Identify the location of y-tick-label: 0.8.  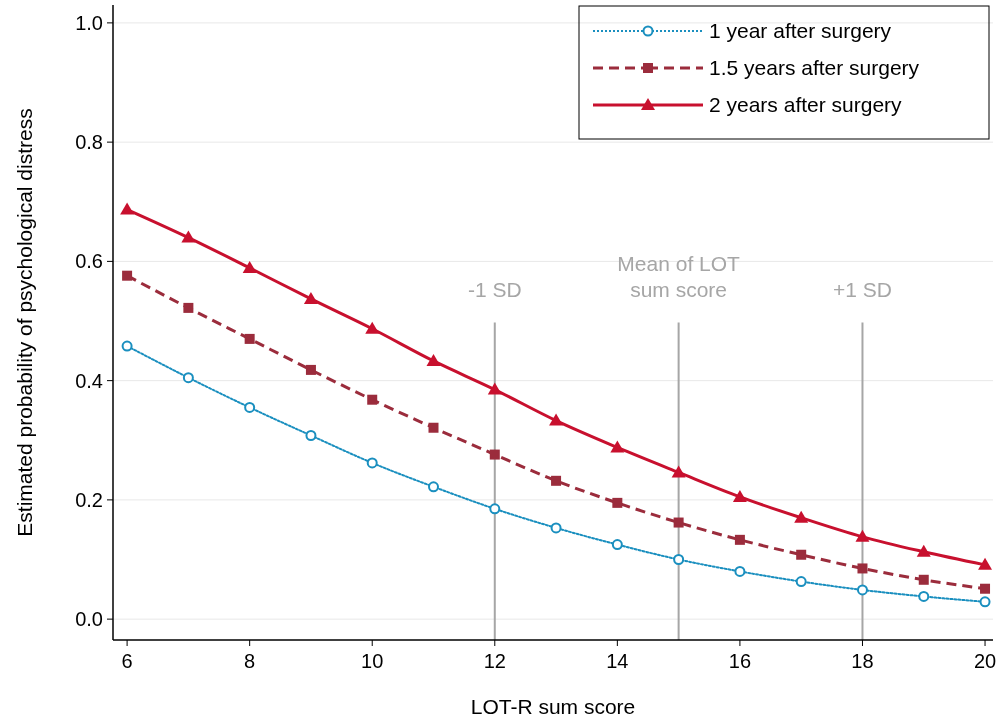
(89, 142).